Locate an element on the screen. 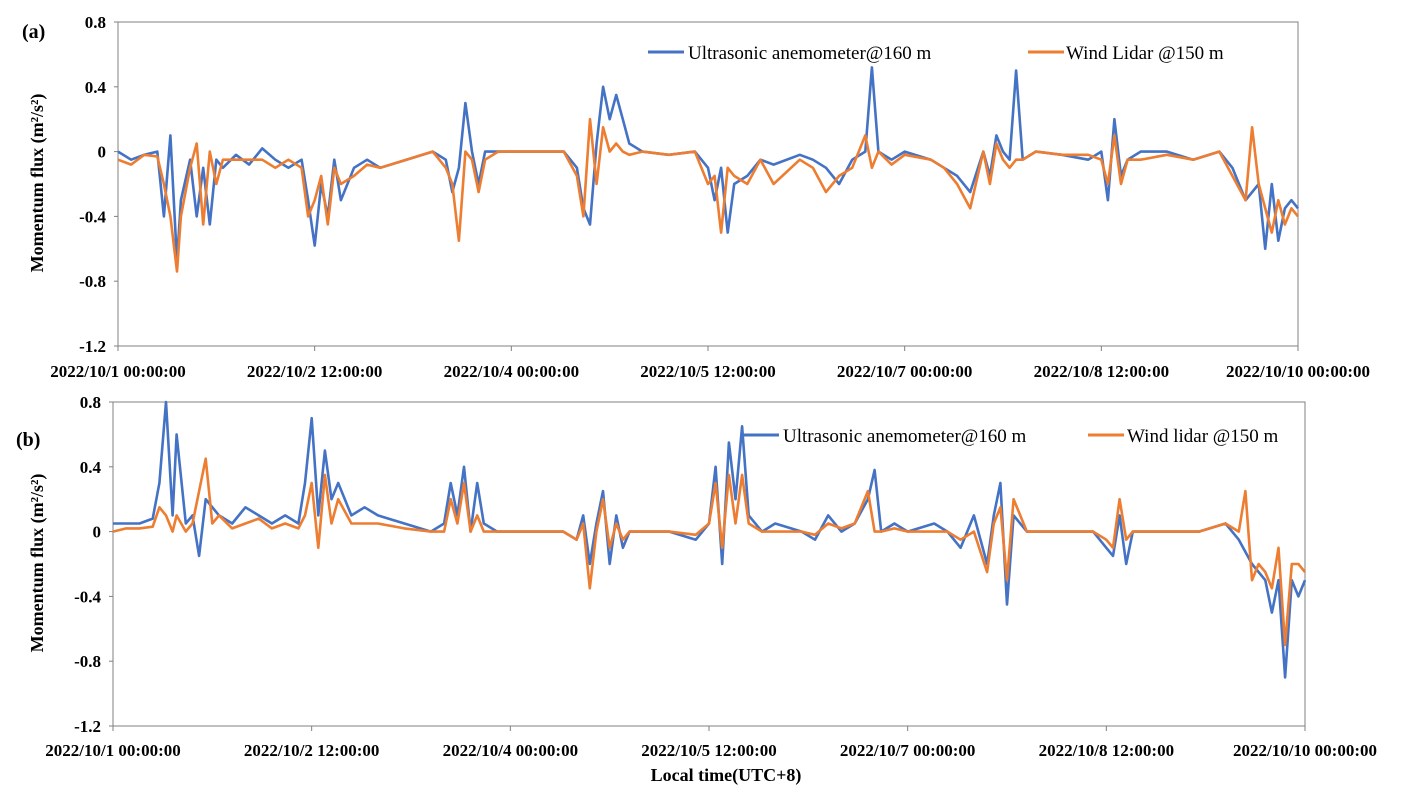 This screenshot has height=800, width=1412. panel-b-label: (b) is located at coordinates (28, 440).